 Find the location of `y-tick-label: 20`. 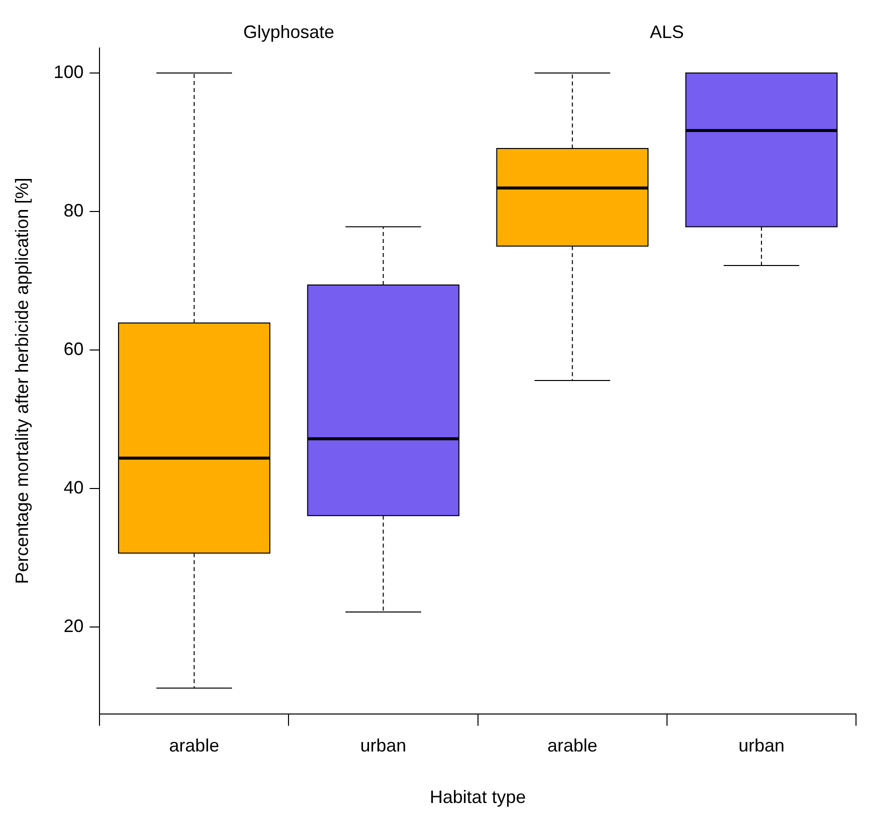

y-tick-label: 20 is located at coordinates (74, 626).